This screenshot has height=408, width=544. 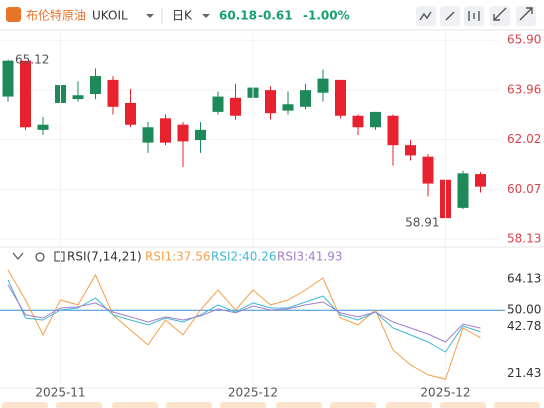 What do you see at coordinates (38, 256) in the screenshot?
I see `indicator-icons` at bounding box center [38, 256].